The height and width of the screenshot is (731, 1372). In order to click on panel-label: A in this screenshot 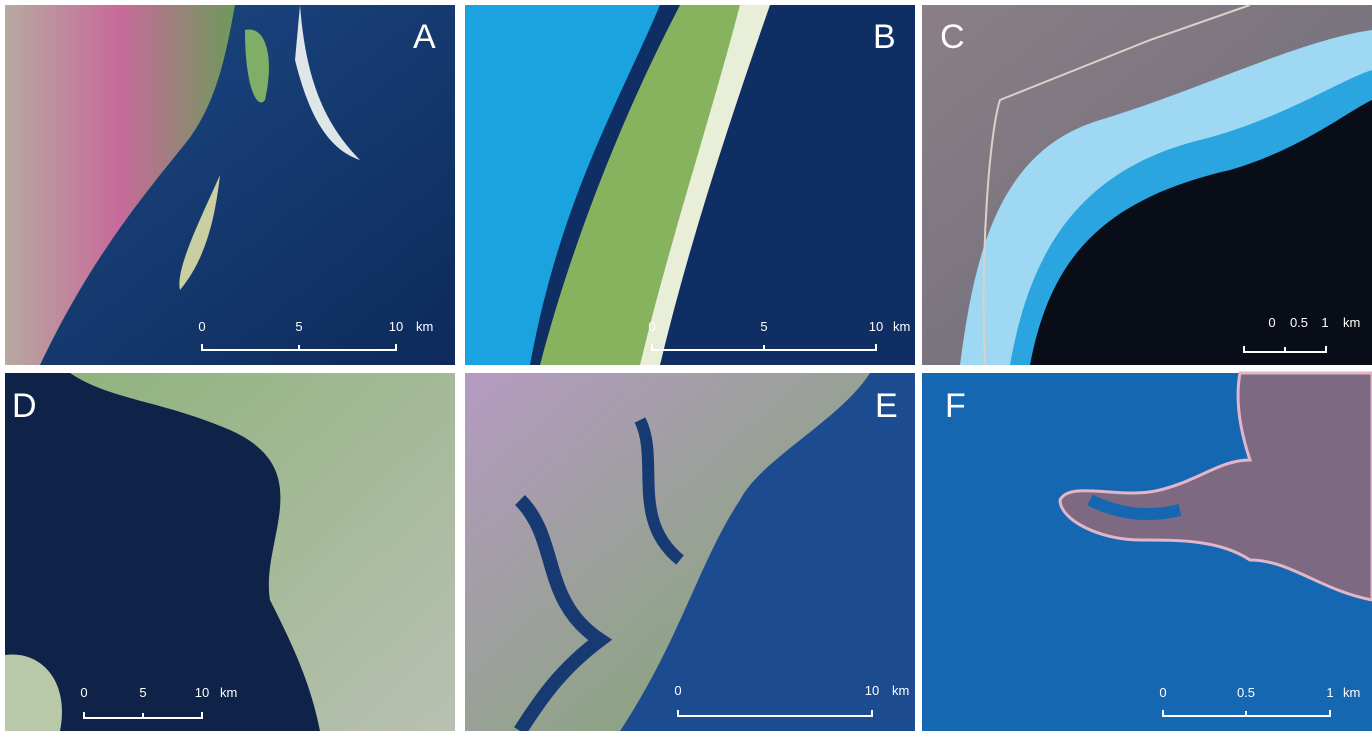, I will do `click(424, 37)`.